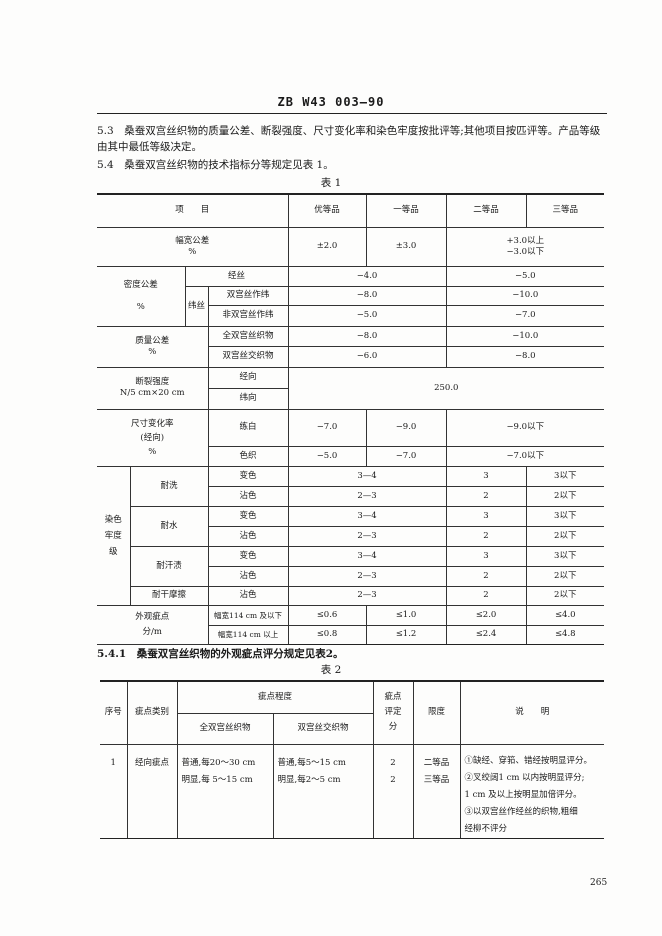 This screenshot has width=662, height=936. What do you see at coordinates (367, 356) in the screenshot?
I see `cell: −6.0` at bounding box center [367, 356].